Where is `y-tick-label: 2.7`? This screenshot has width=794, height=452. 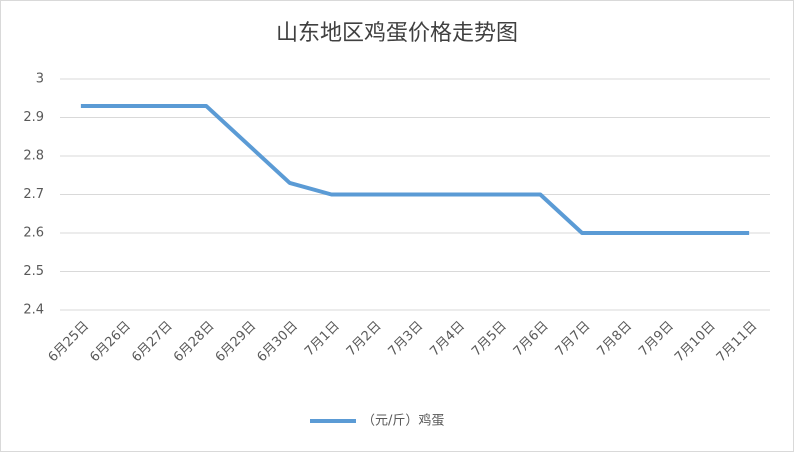
y-tick-label: 2.7 is located at coordinates (33, 194).